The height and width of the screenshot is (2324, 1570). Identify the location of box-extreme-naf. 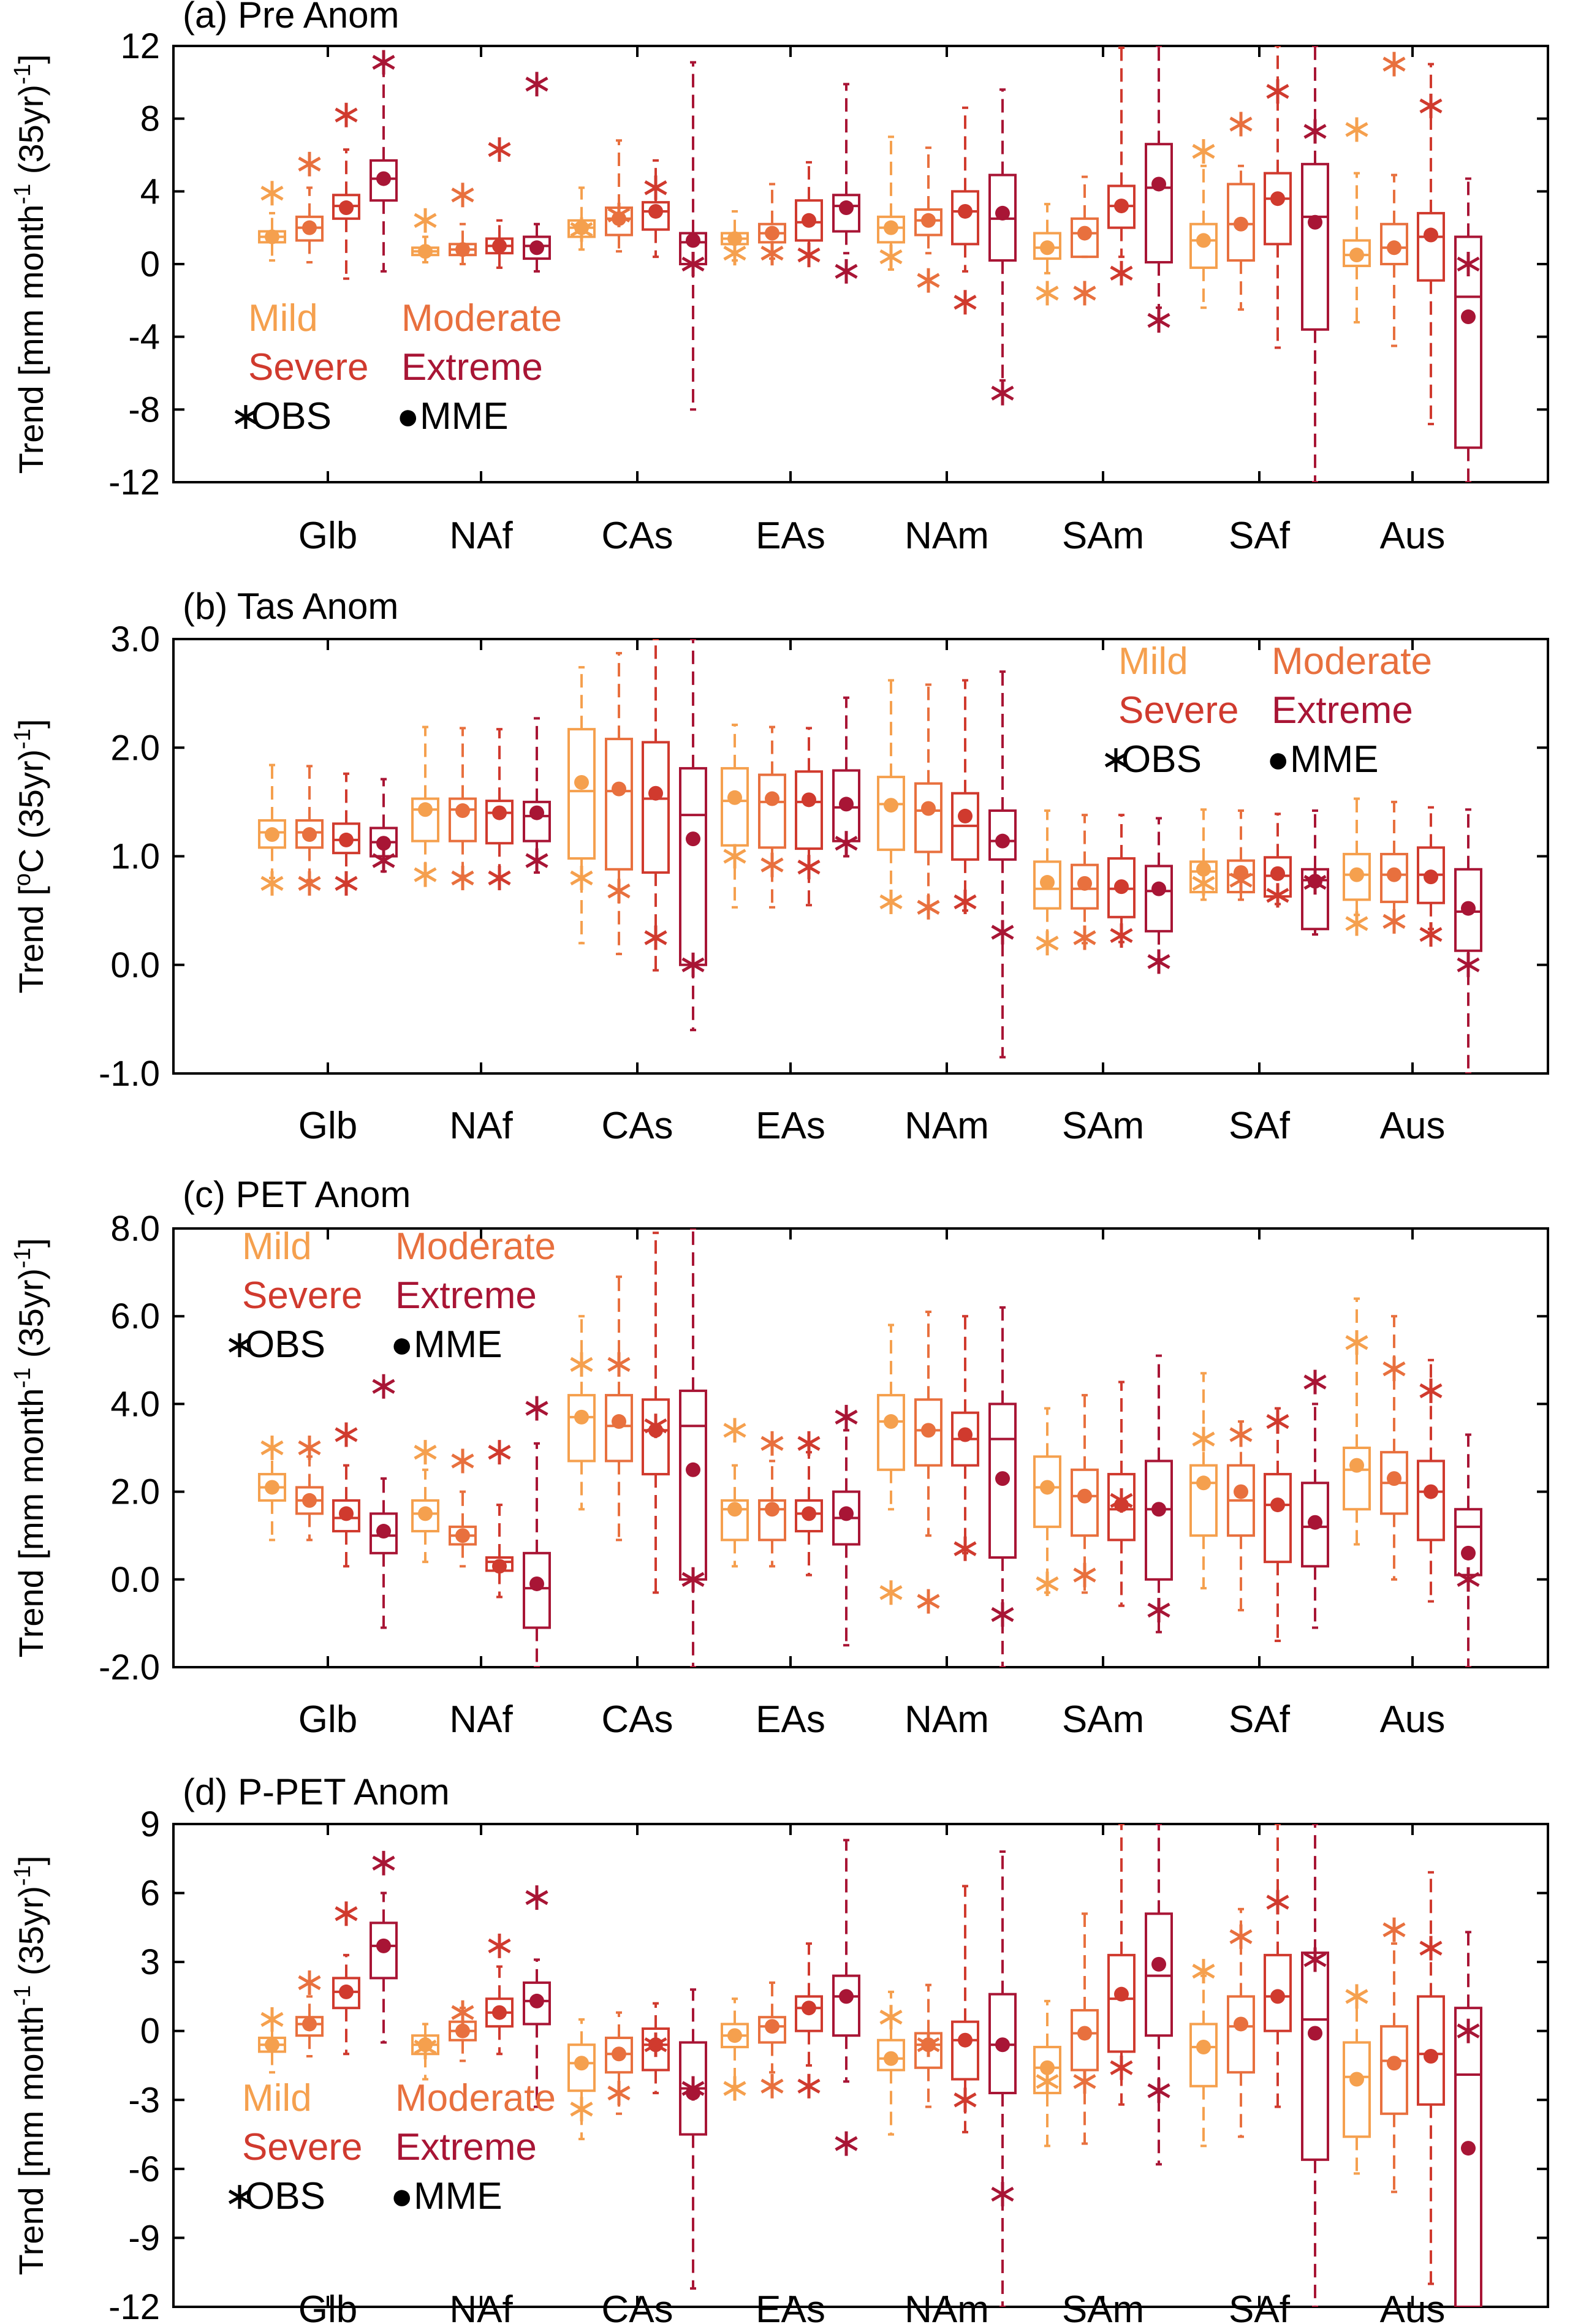
(537, 1531).